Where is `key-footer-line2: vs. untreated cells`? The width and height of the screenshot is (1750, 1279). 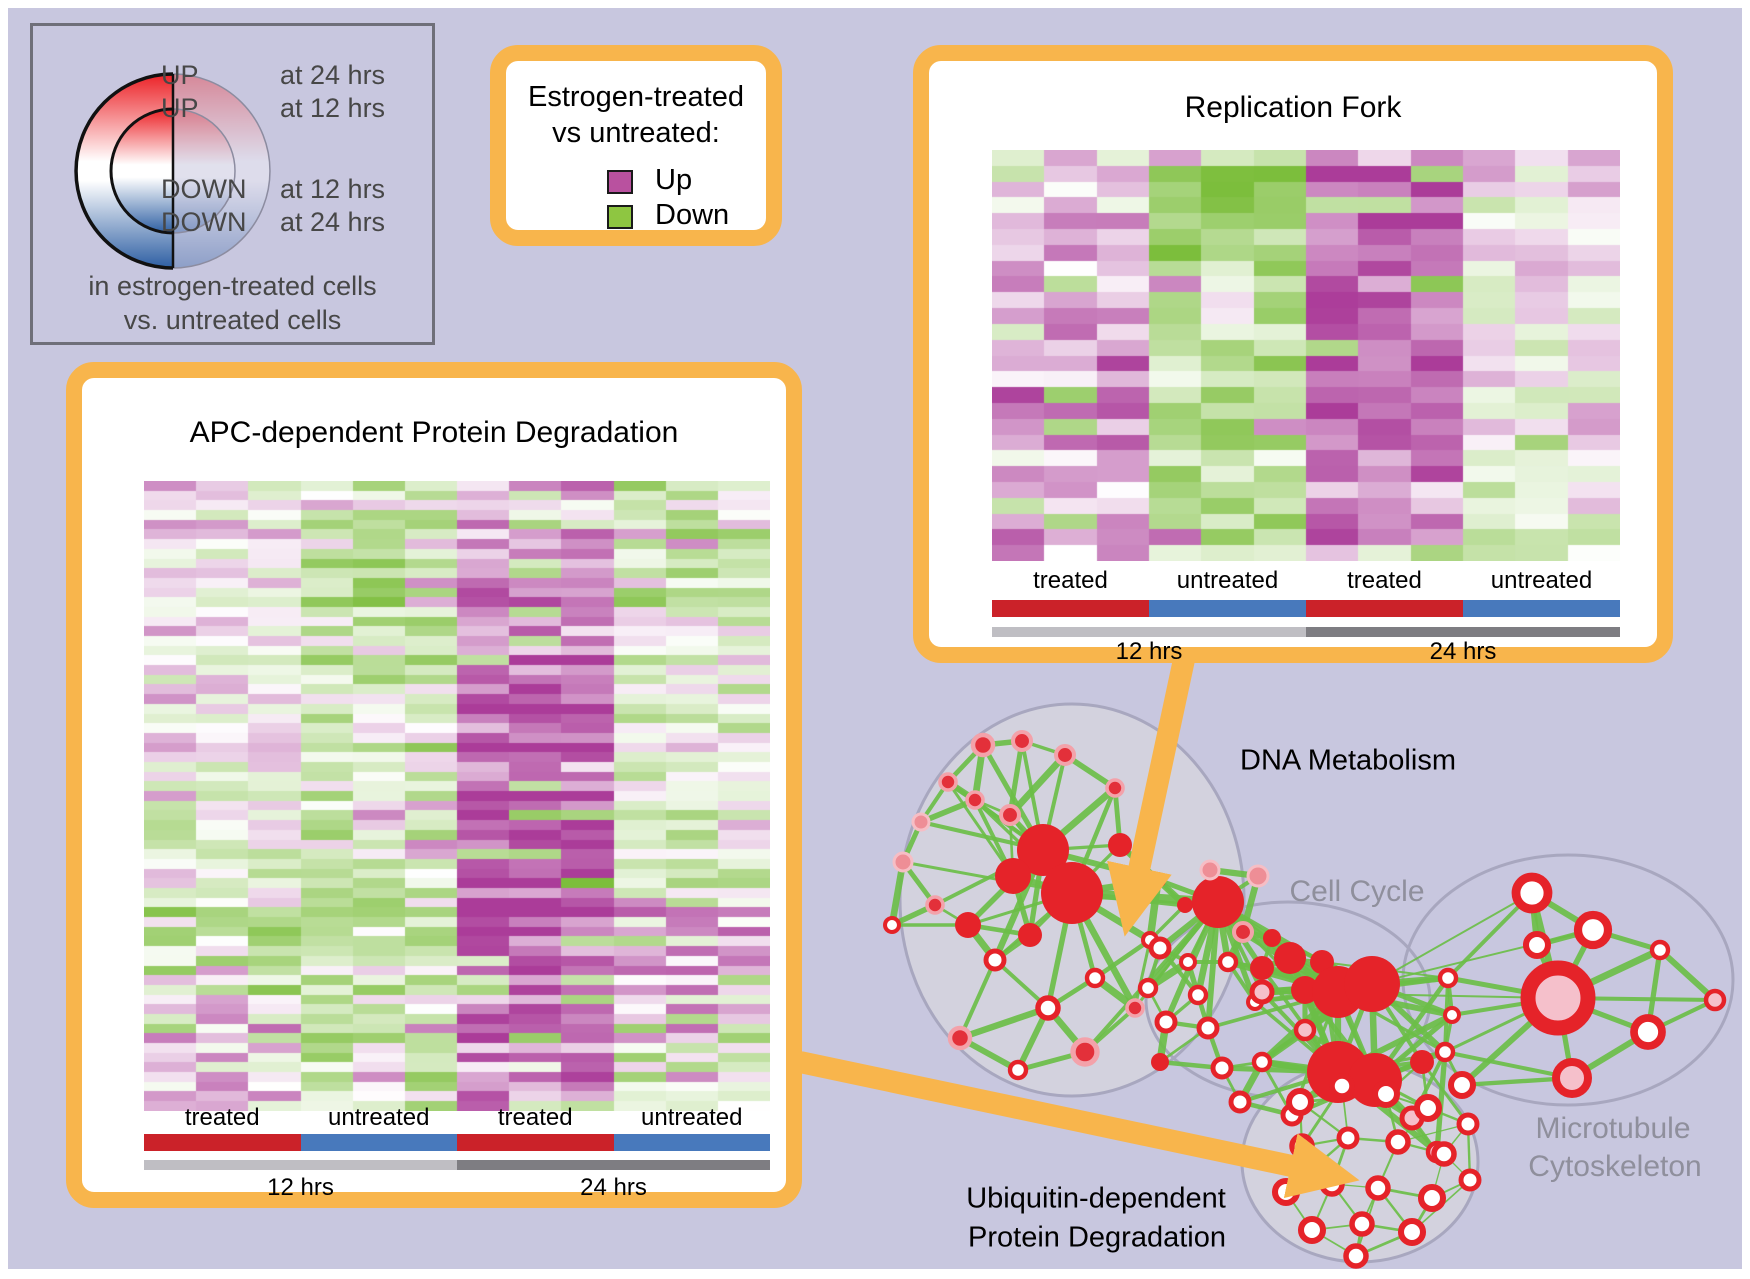
key-footer-line2: vs. untreated cells is located at coordinates (232, 320).